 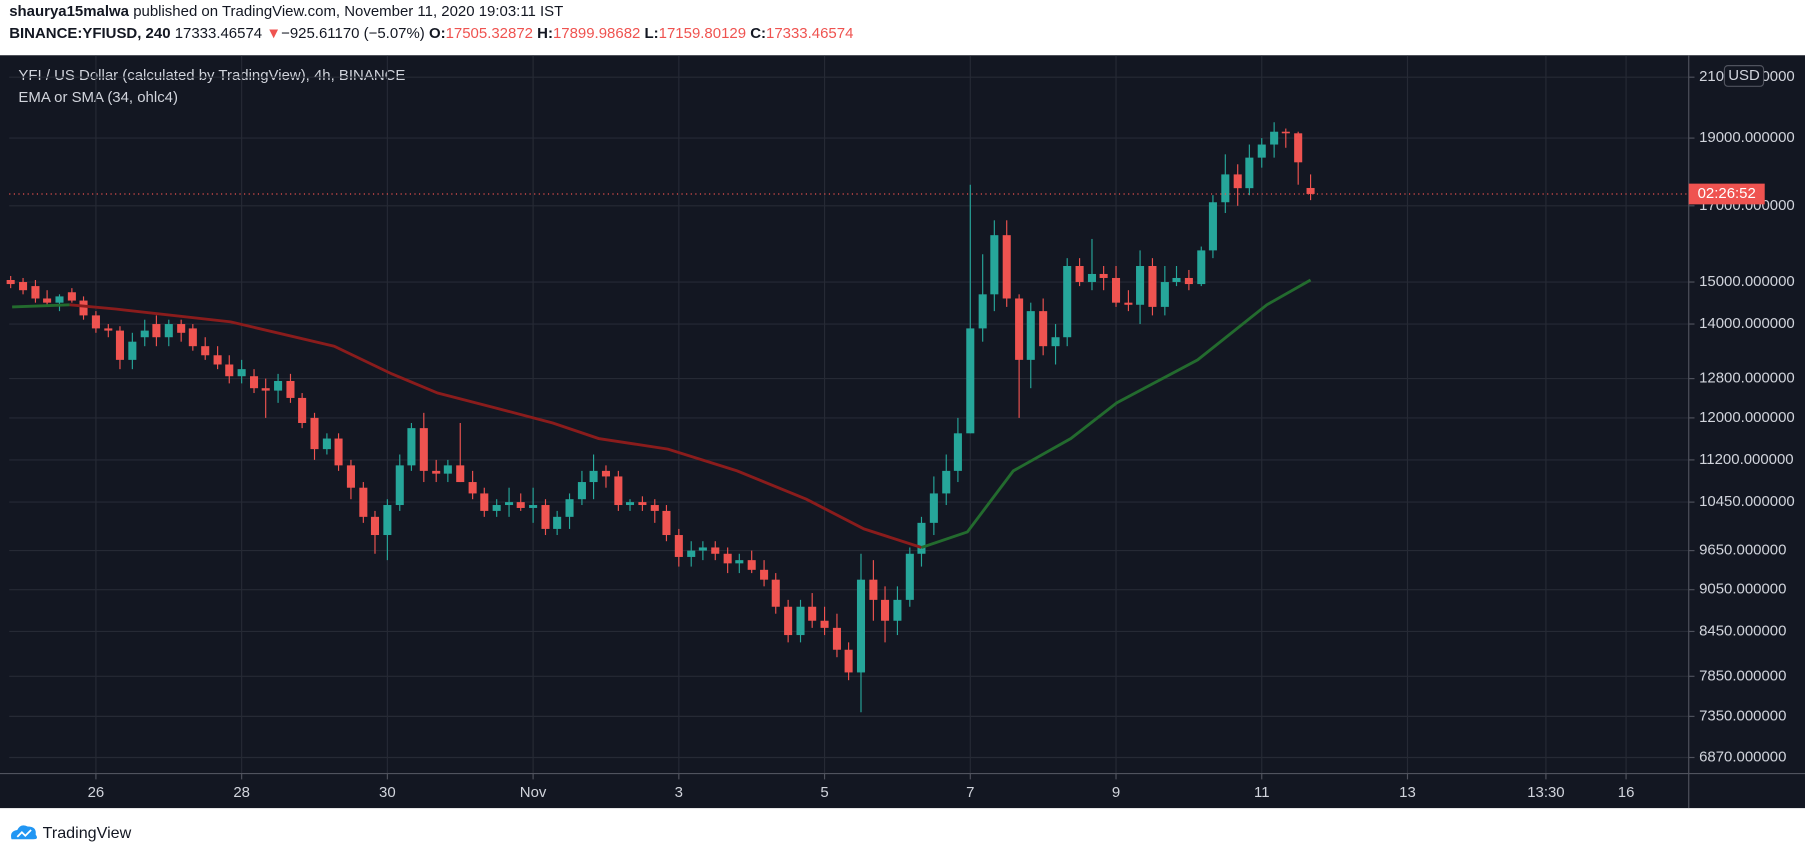 I want to click on y-tick-label: 9050.000000, so click(x=1742, y=589).